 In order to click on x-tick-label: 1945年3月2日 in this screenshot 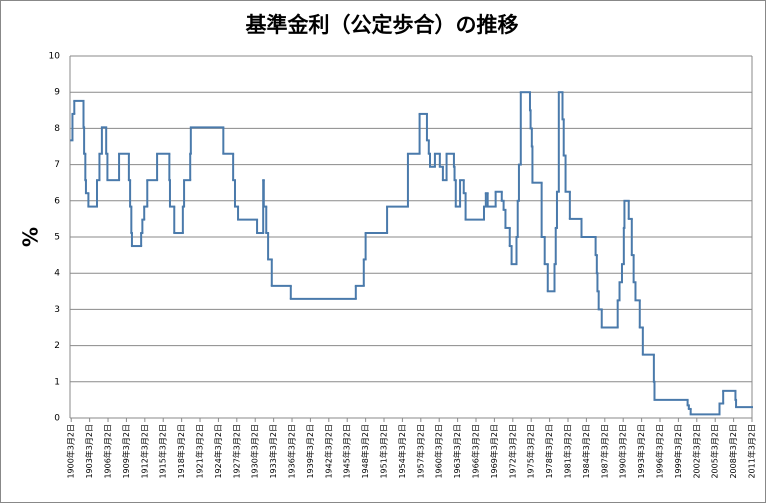, I will do `click(347, 451)`.